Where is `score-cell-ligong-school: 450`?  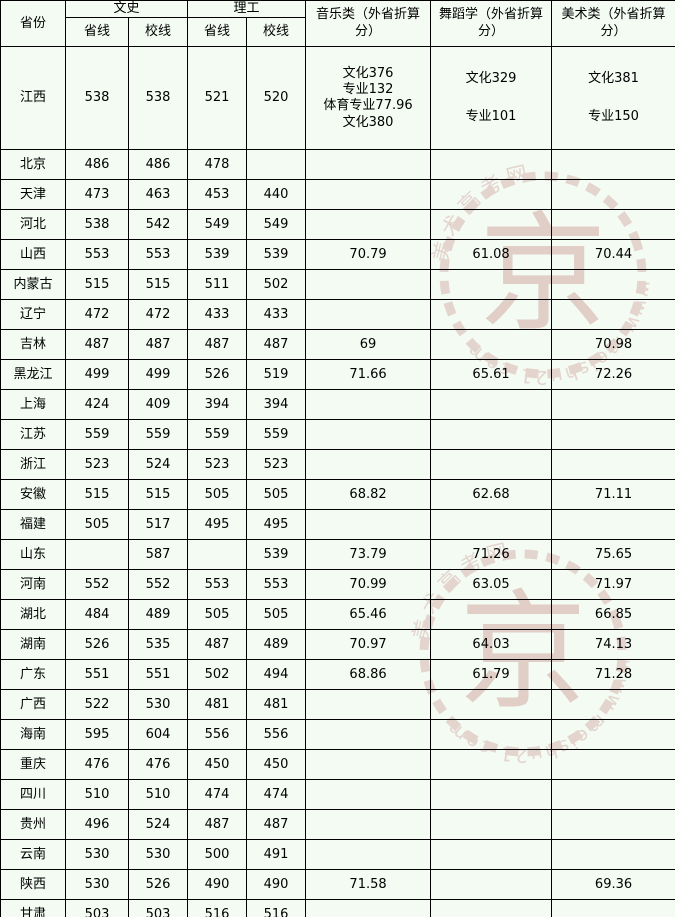 score-cell-ligong-school: 450 is located at coordinates (276, 765).